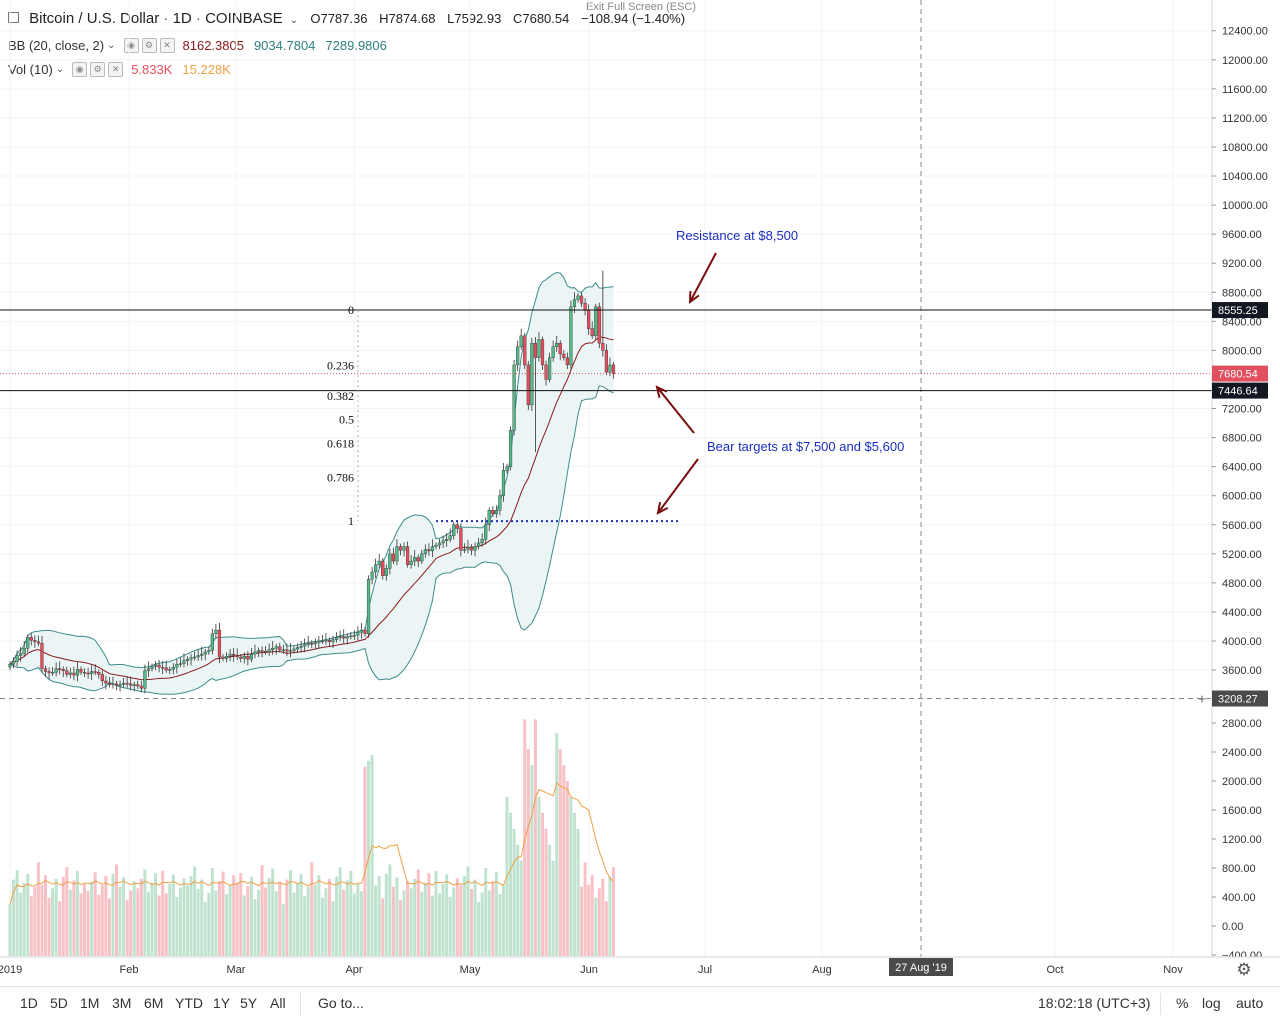 The width and height of the screenshot is (1280, 1025). I want to click on arrow-resistance, so click(703, 277).